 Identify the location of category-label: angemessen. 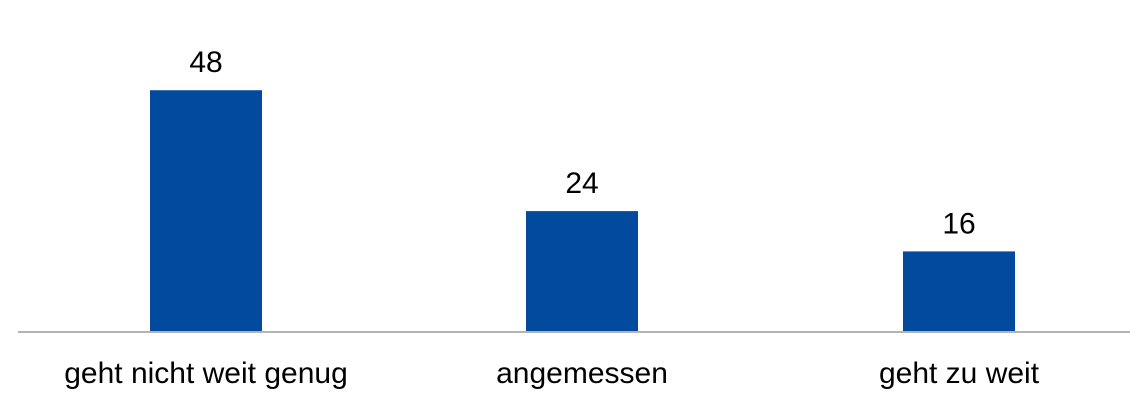
(582, 373).